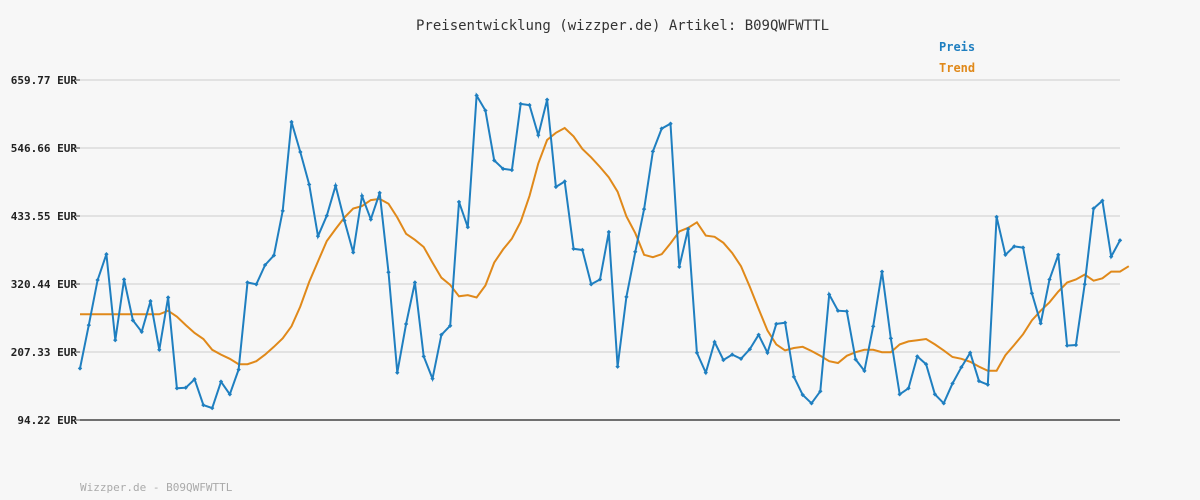 The width and height of the screenshot is (1200, 500). Describe the element at coordinates (44, 352) in the screenshot. I see `y-tick-label: 207.33 EUR` at that location.